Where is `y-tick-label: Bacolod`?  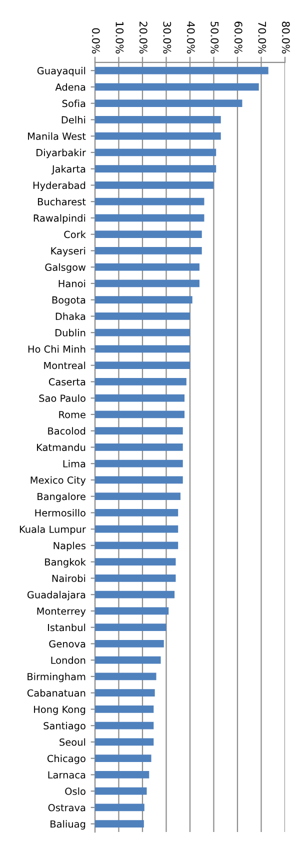 y-tick-label: Bacolod is located at coordinates (67, 431).